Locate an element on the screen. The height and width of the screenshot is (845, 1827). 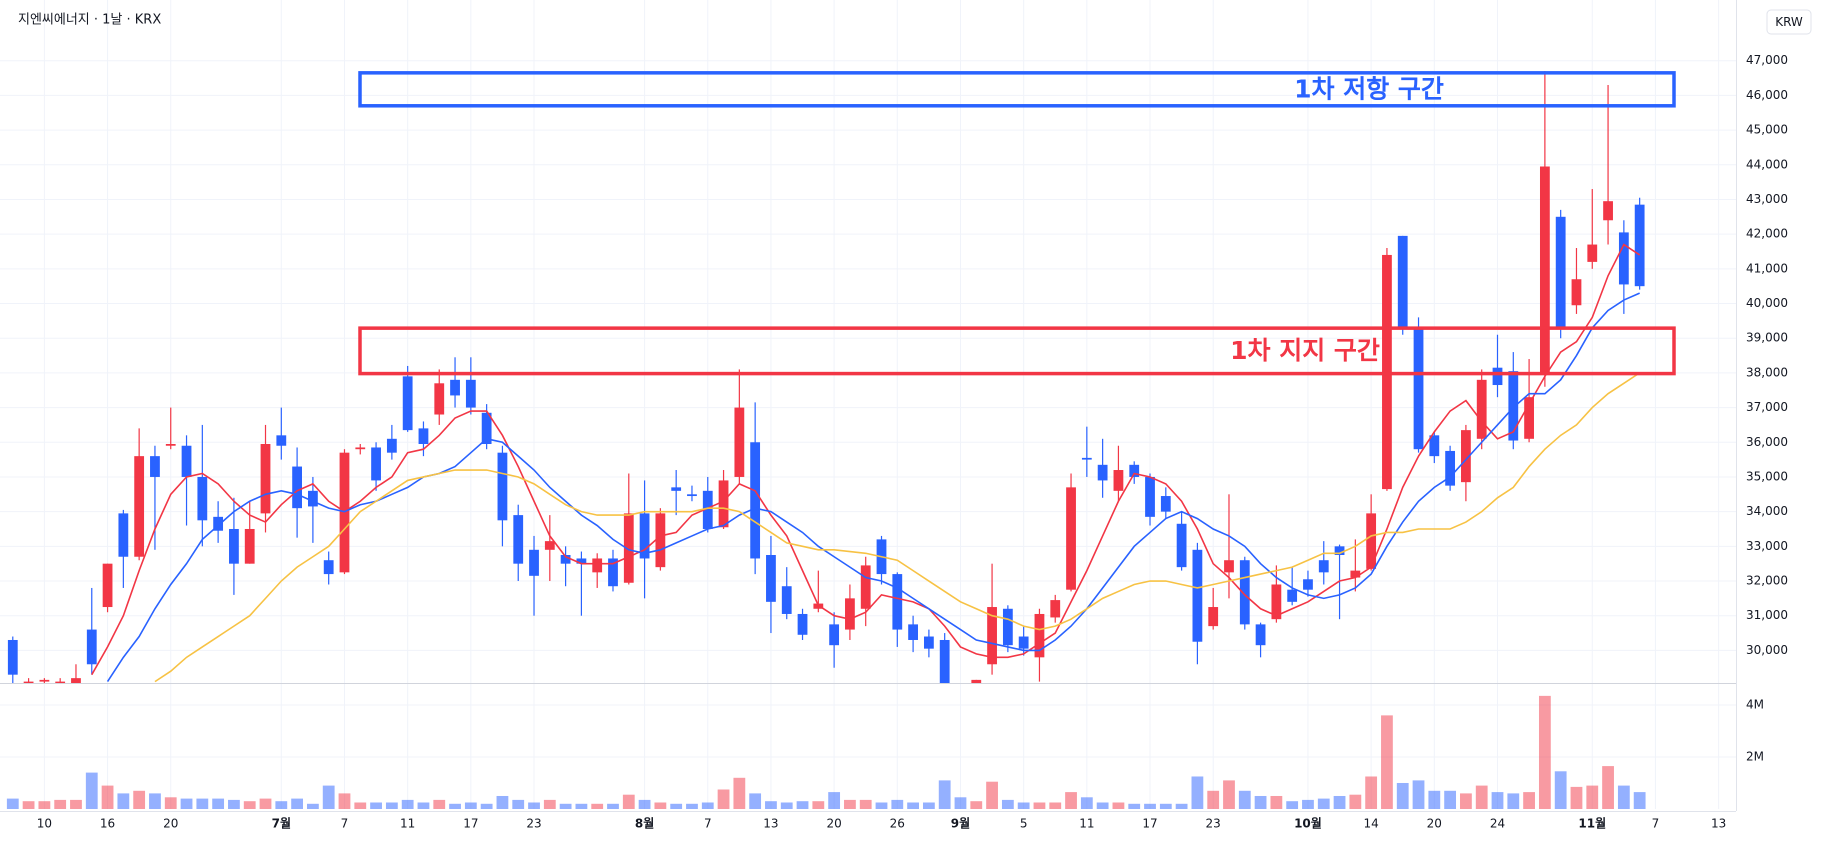
currency-button is located at coordinates (1789, 22).